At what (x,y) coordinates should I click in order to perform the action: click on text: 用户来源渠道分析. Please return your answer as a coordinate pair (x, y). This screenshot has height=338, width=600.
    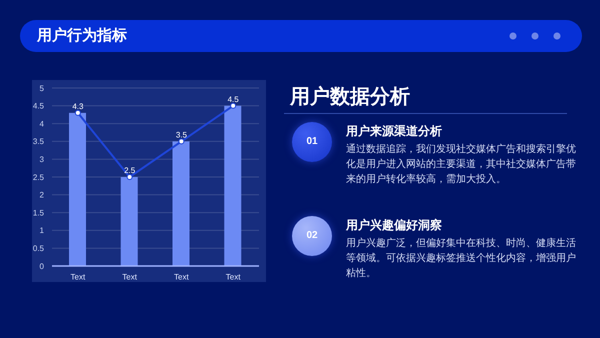
    Looking at the image, I should click on (394, 131).